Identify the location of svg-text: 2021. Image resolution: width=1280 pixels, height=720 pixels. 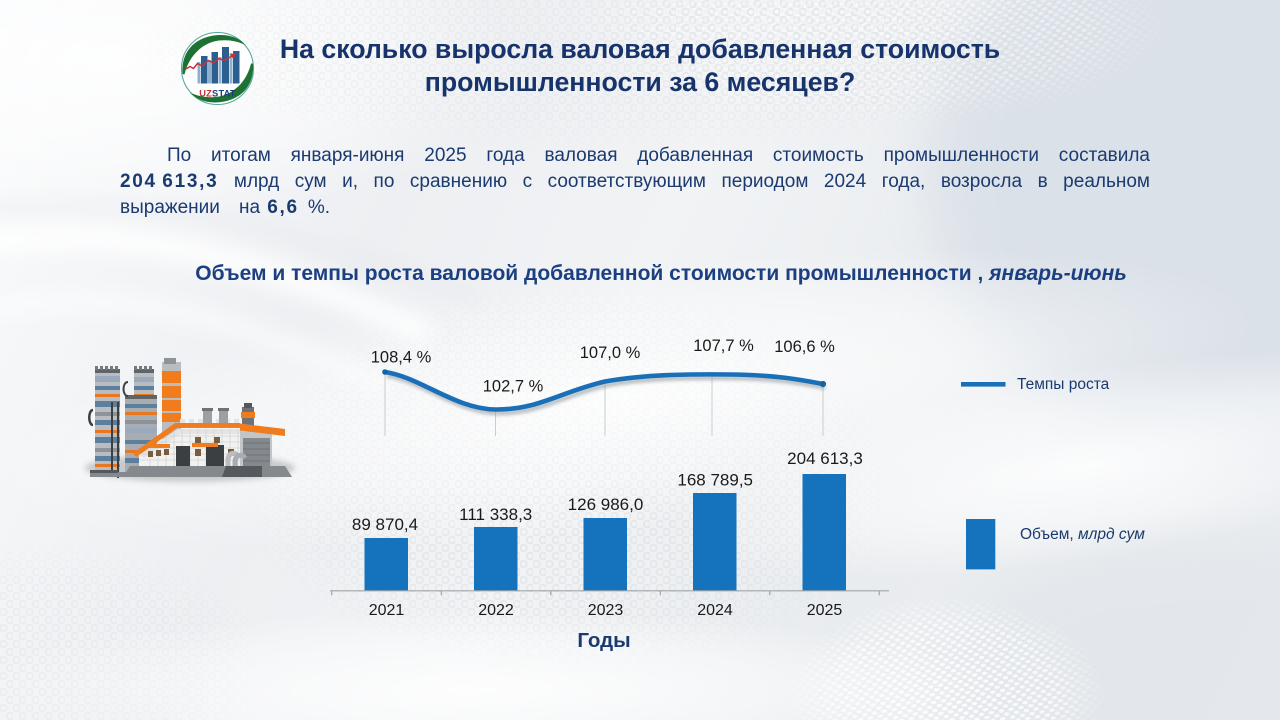
(387, 610).